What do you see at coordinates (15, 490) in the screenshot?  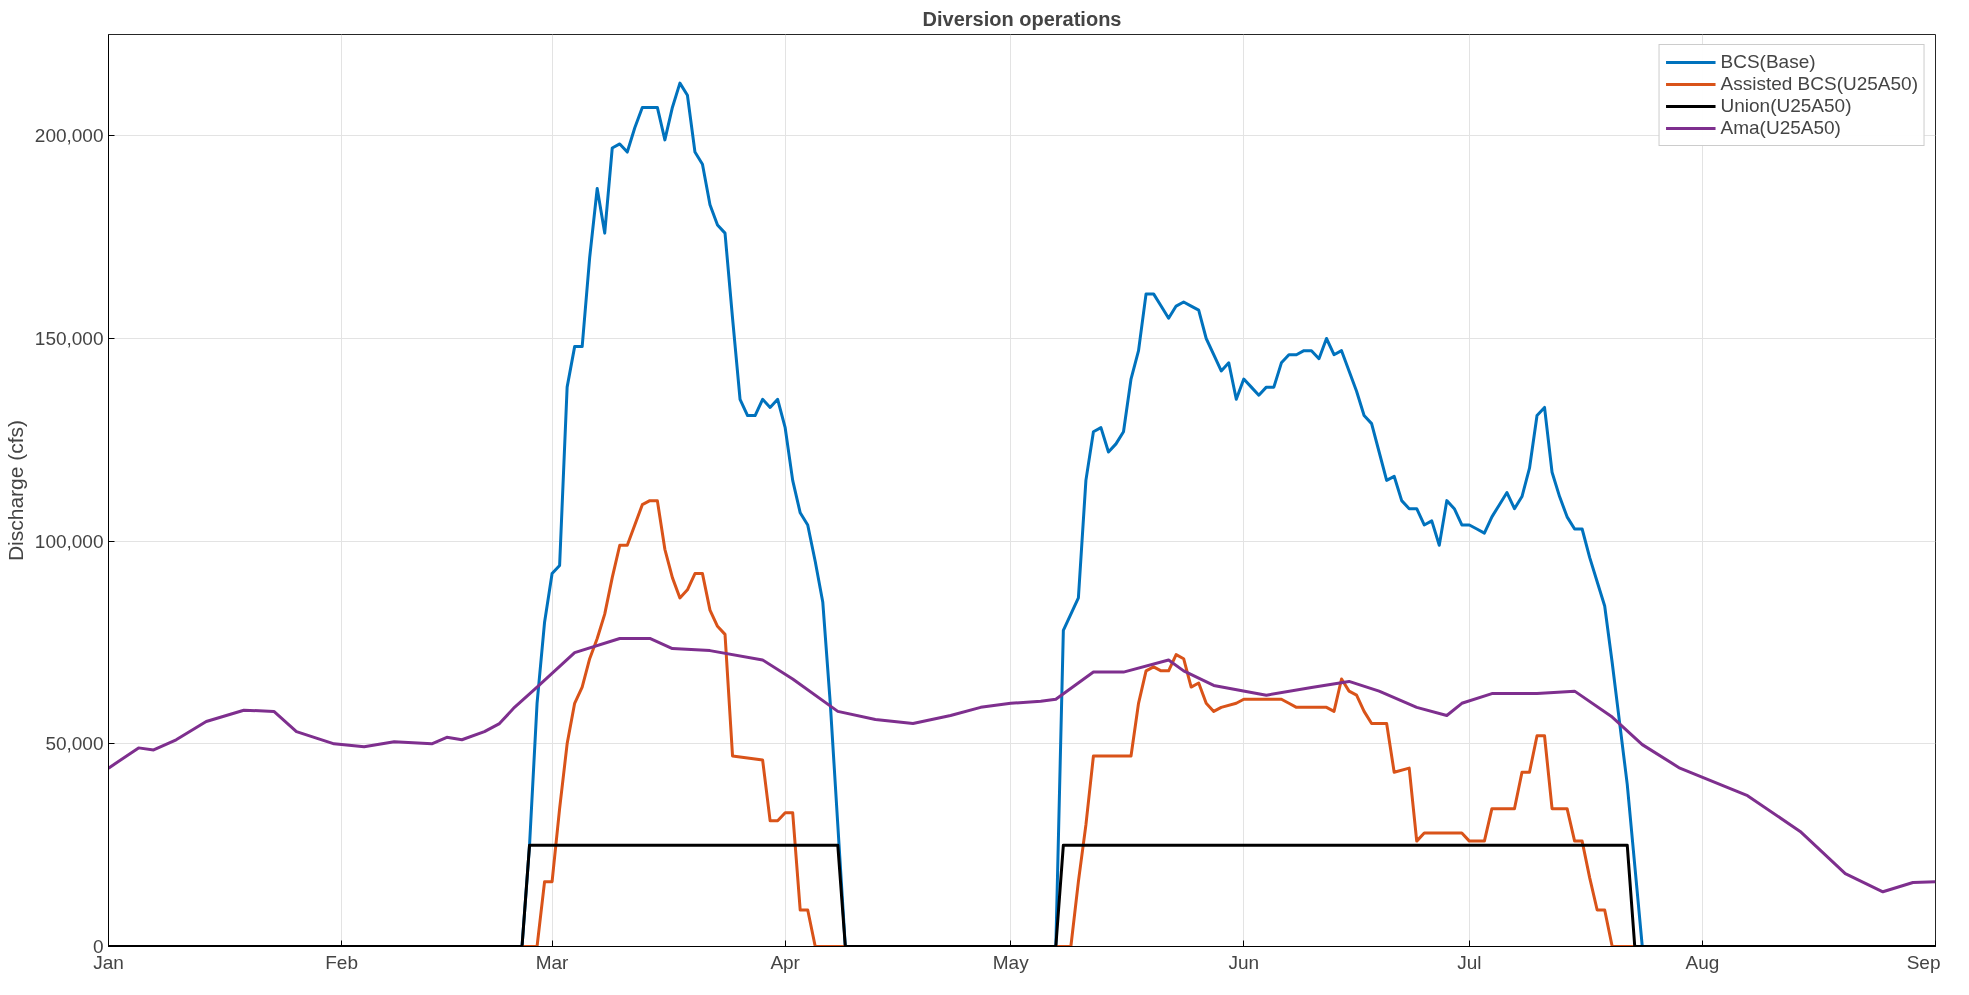 I see `y-axis-title: Discharge (cfs)` at bounding box center [15, 490].